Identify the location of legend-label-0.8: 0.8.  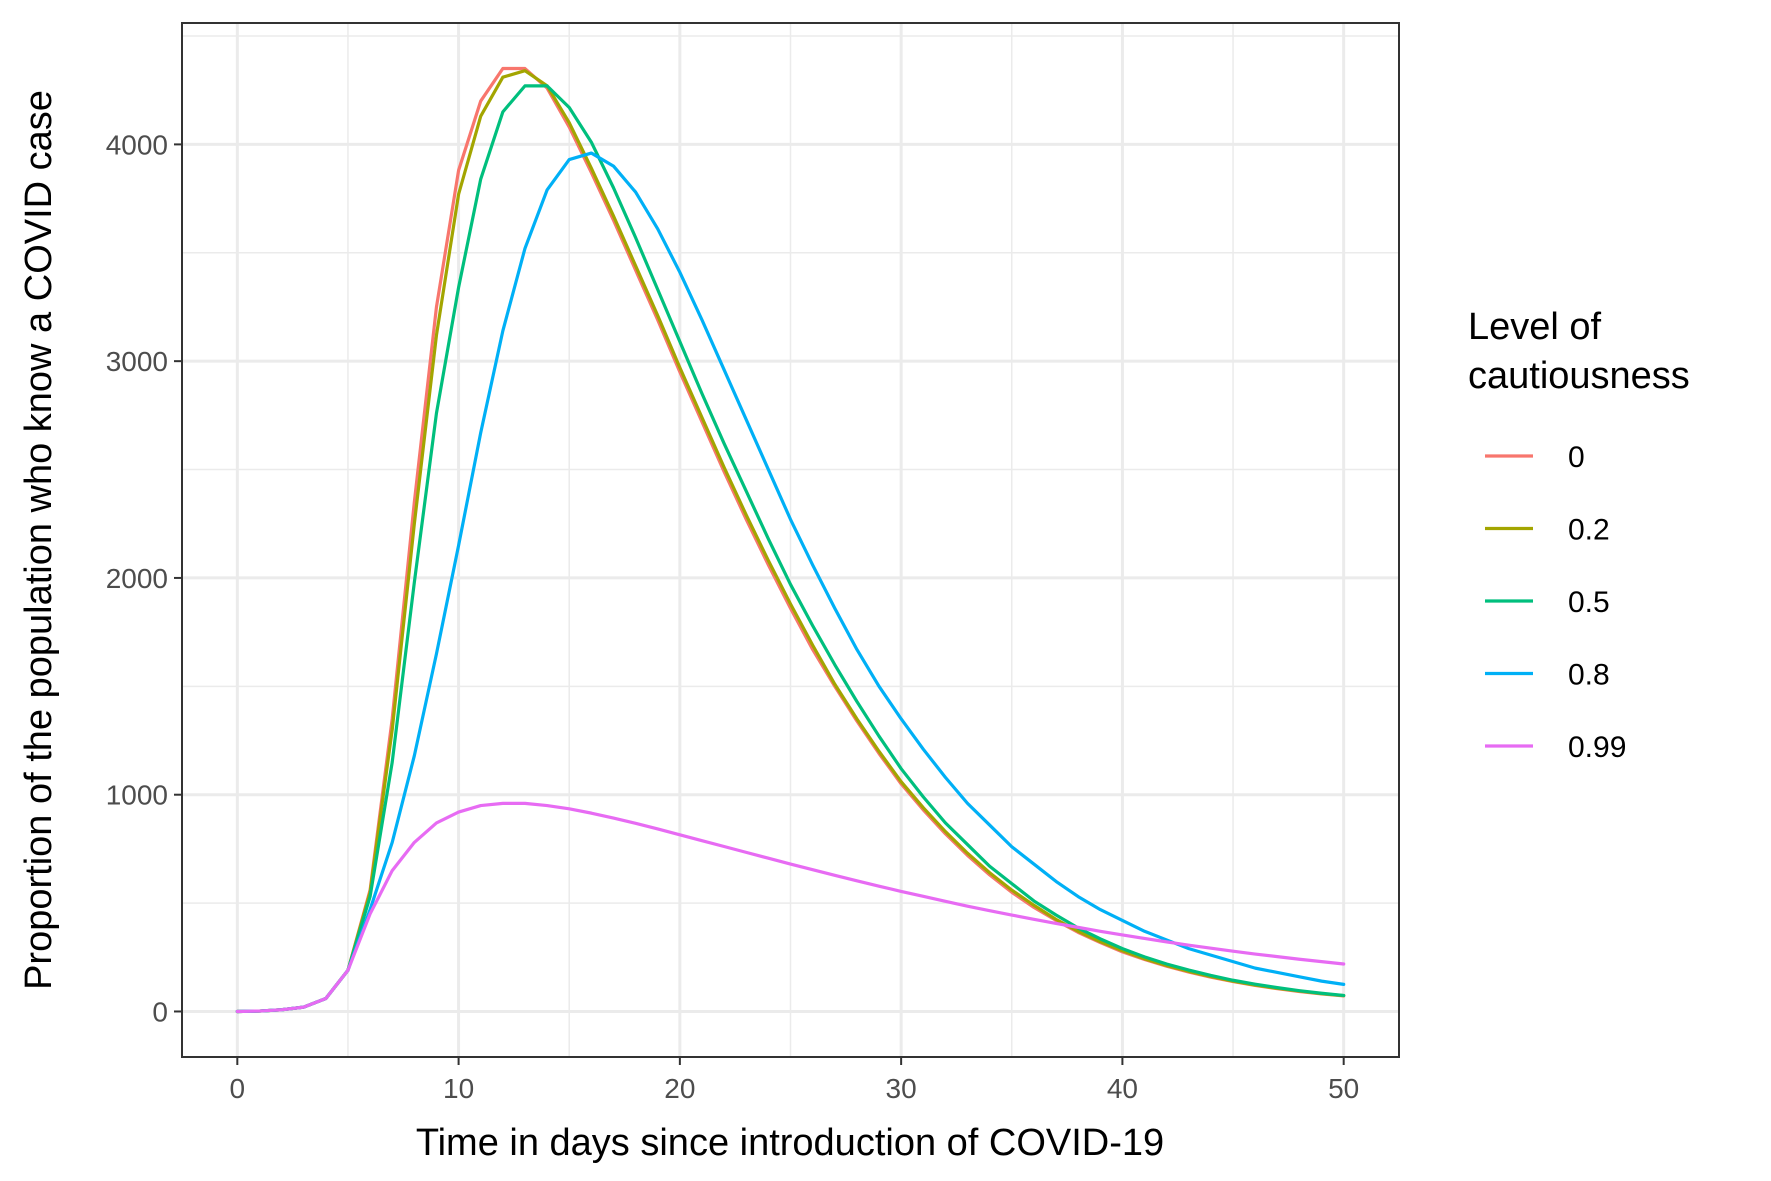
(1589, 675).